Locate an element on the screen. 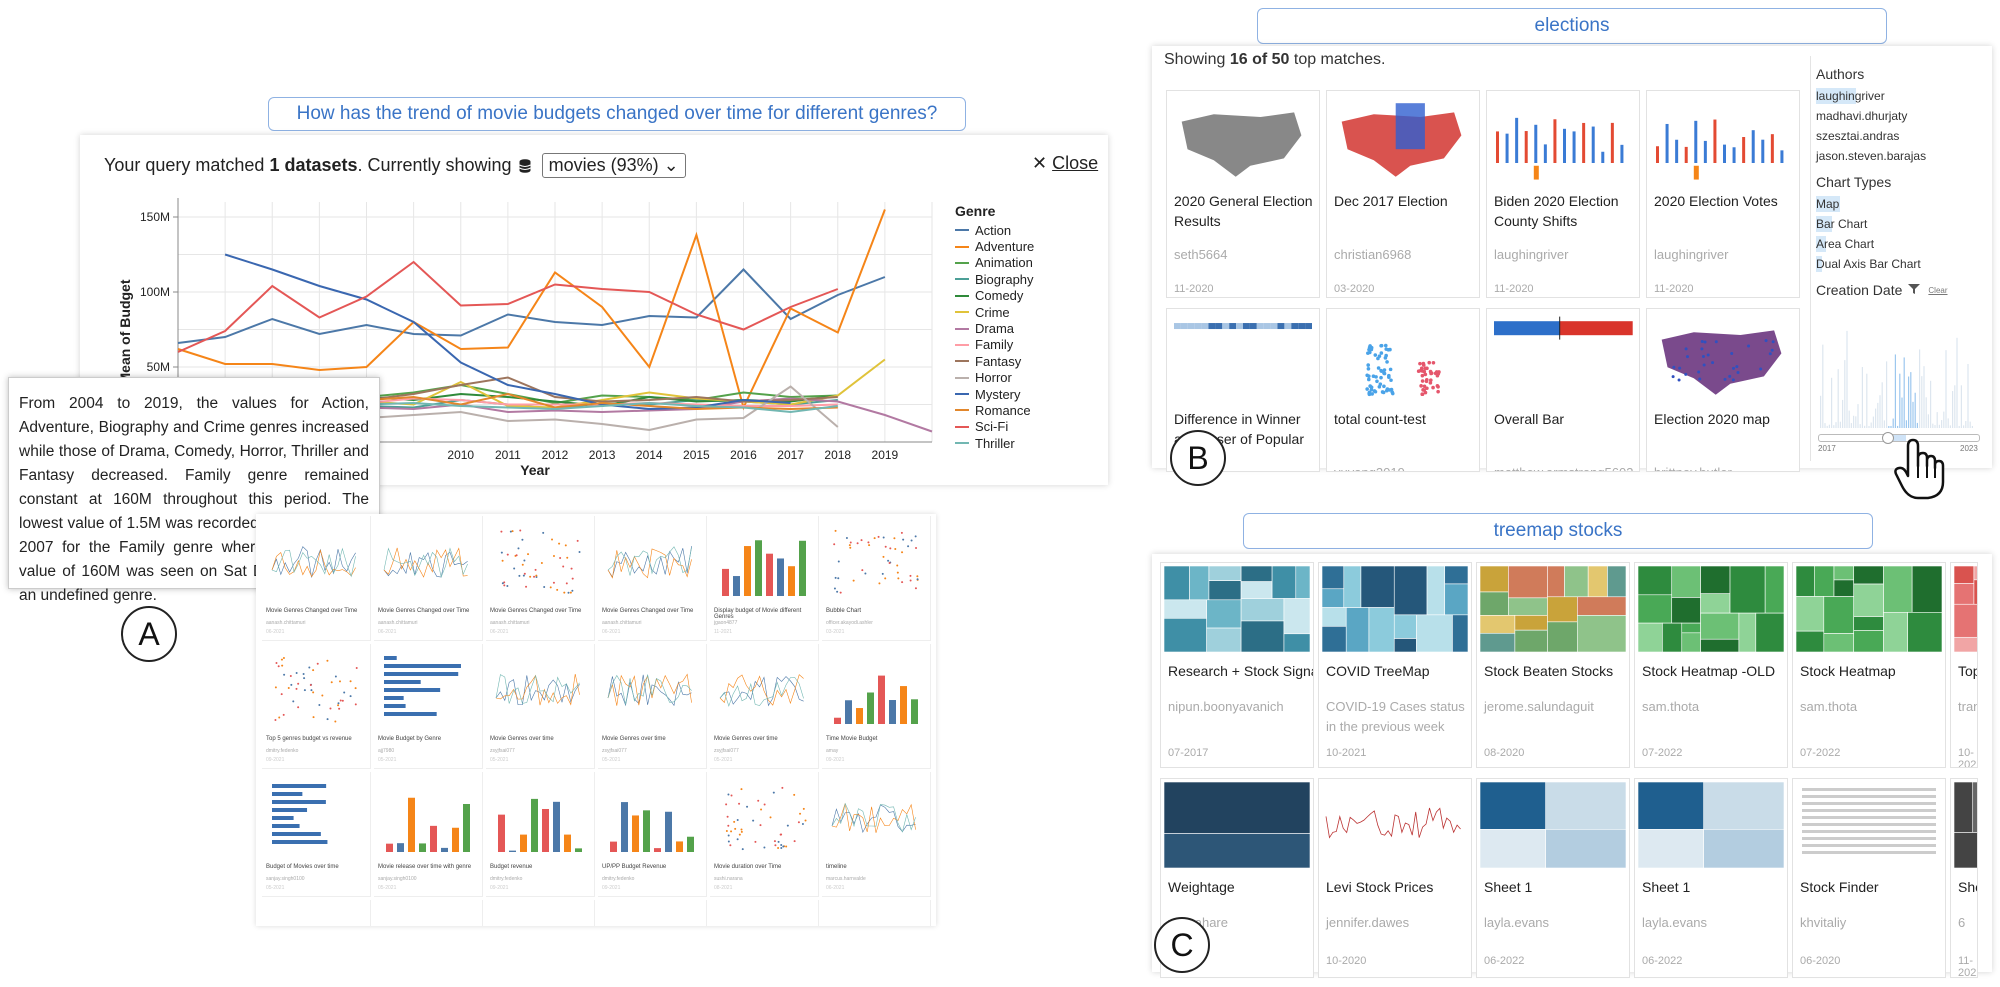 Image resolution: width=2000 pixels, height=987 pixels. search-result-card: Stock Heatmap sam.thota 07-2022 is located at coordinates (1869, 665).